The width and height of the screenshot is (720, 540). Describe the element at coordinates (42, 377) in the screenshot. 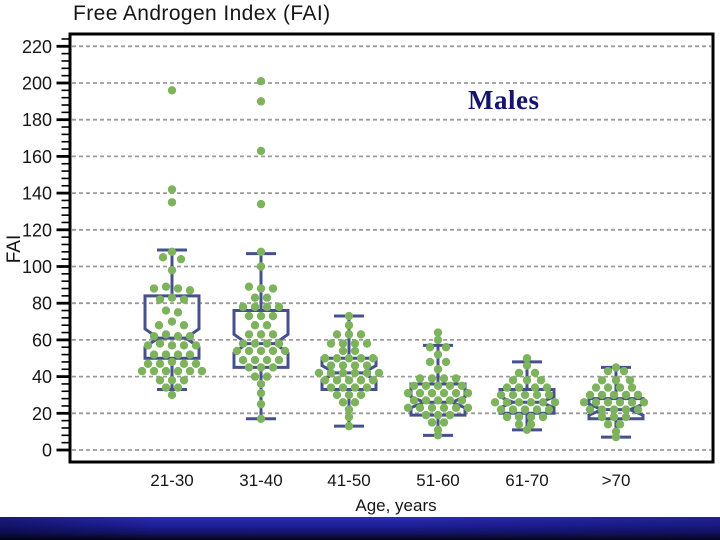

I see `y-tick-label: 40` at that location.